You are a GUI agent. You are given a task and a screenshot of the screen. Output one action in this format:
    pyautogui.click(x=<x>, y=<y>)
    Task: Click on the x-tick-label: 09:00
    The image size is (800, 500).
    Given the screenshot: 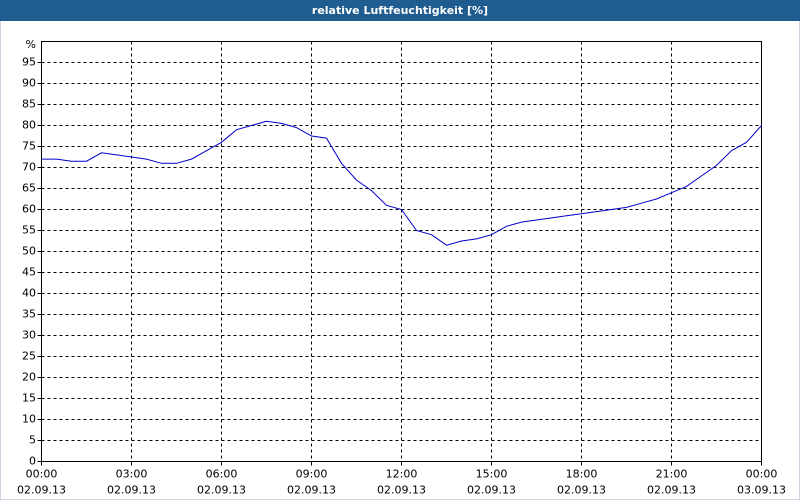 What is the action you would take?
    pyautogui.click(x=312, y=474)
    